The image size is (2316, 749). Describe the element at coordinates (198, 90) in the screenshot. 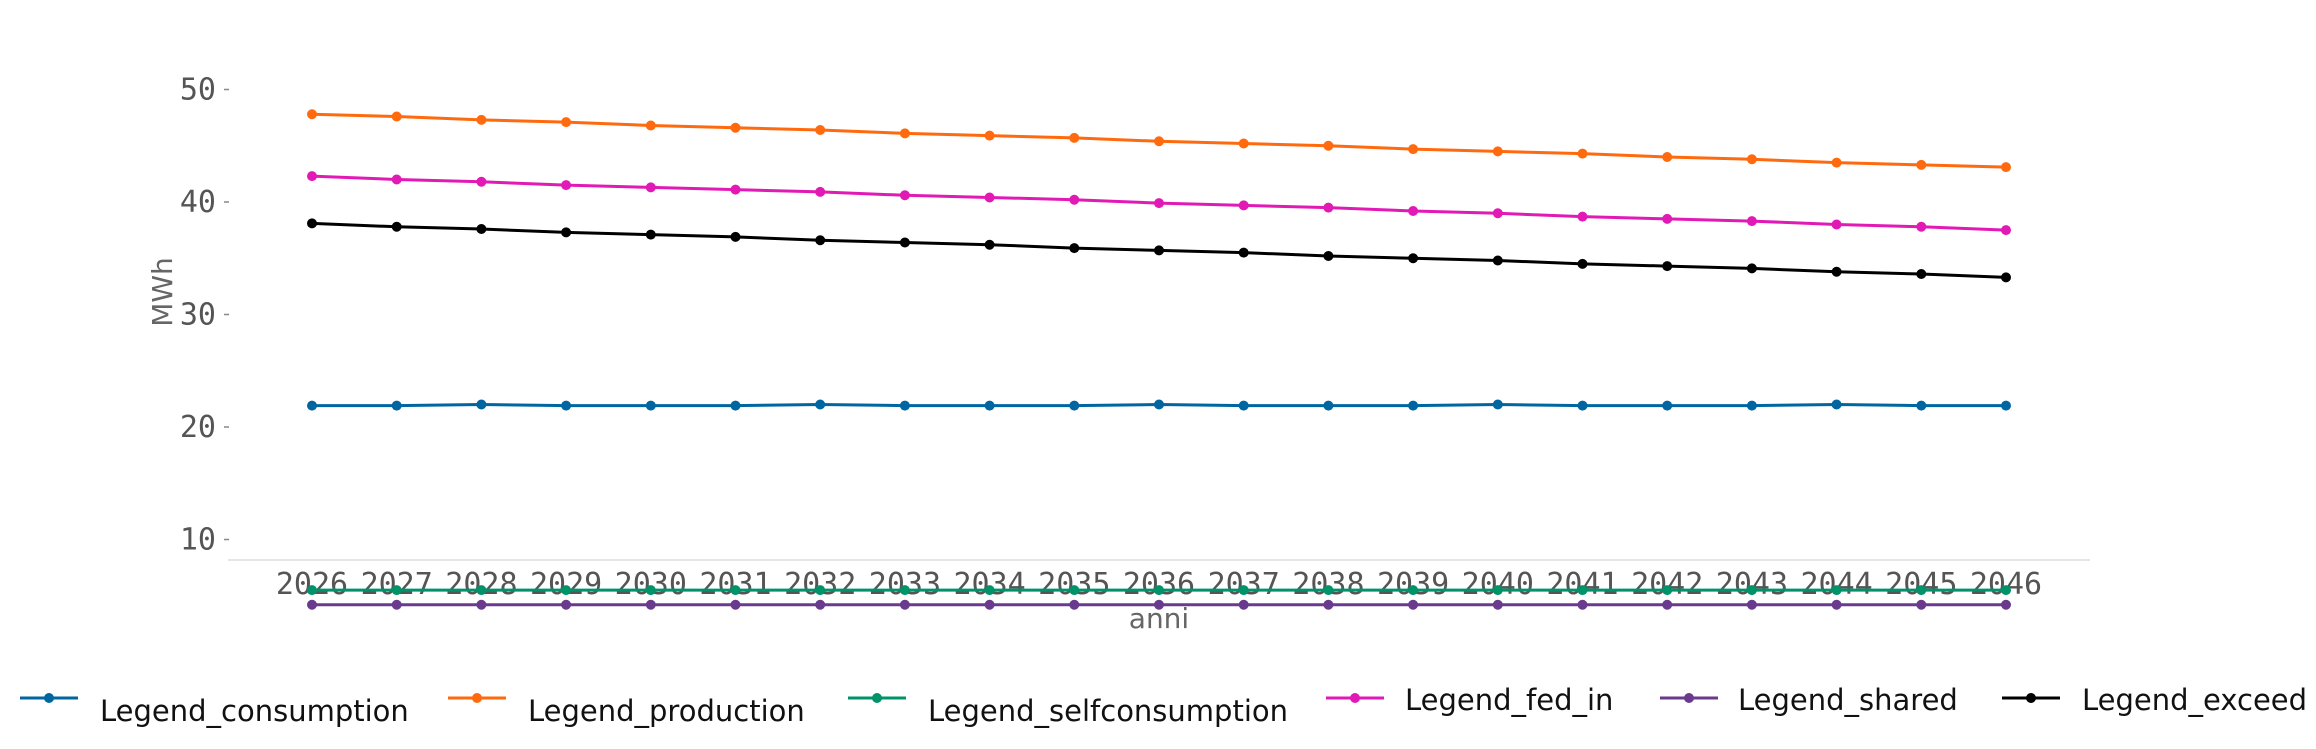

I see `y-tick-label: 50` at that location.